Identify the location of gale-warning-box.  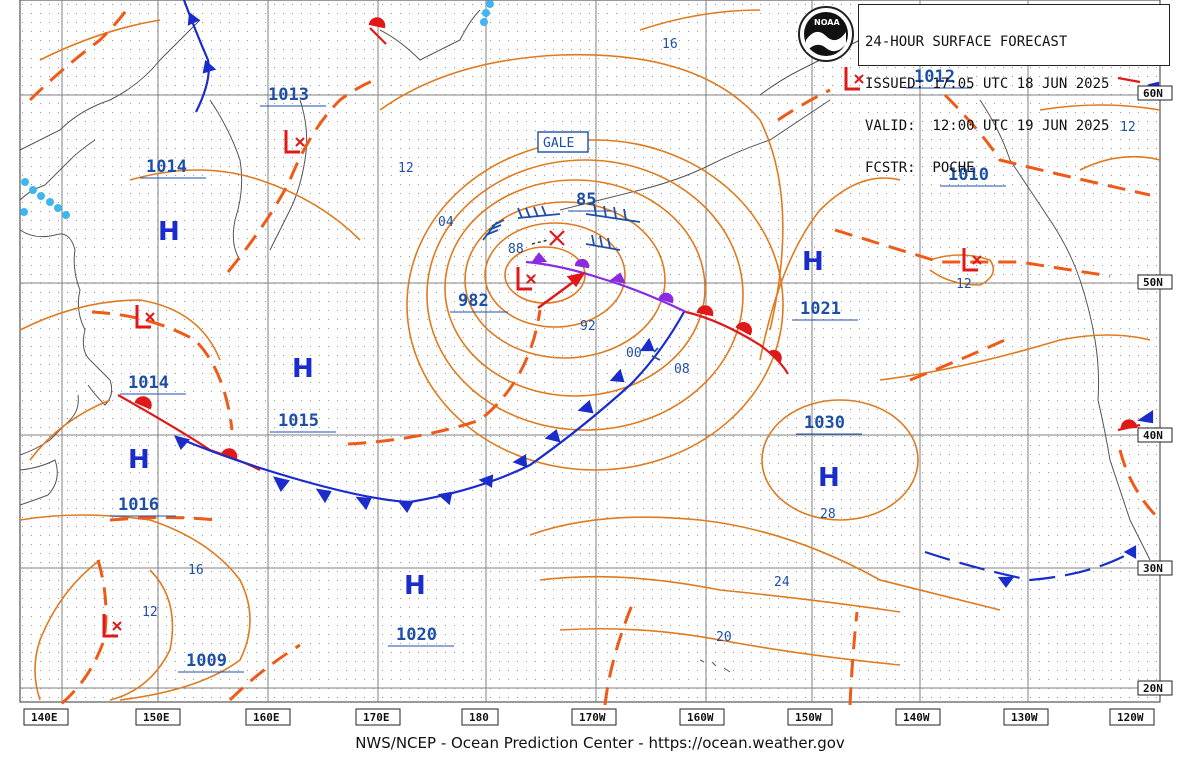
(563, 142).